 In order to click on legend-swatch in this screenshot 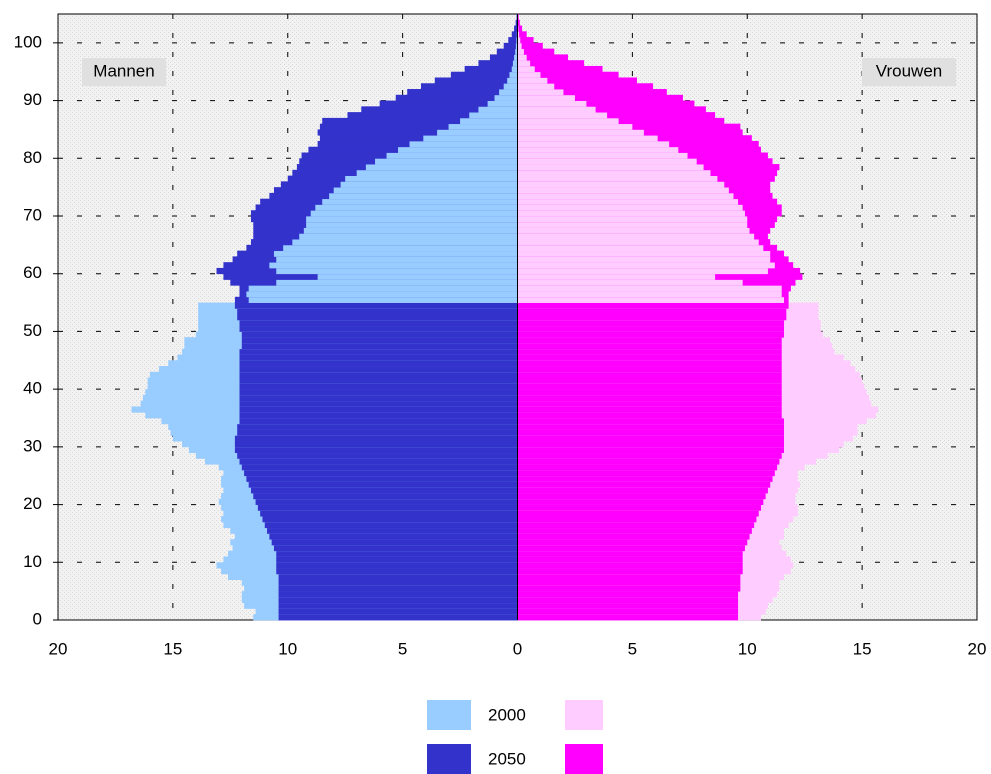, I will do `click(449, 715)`.